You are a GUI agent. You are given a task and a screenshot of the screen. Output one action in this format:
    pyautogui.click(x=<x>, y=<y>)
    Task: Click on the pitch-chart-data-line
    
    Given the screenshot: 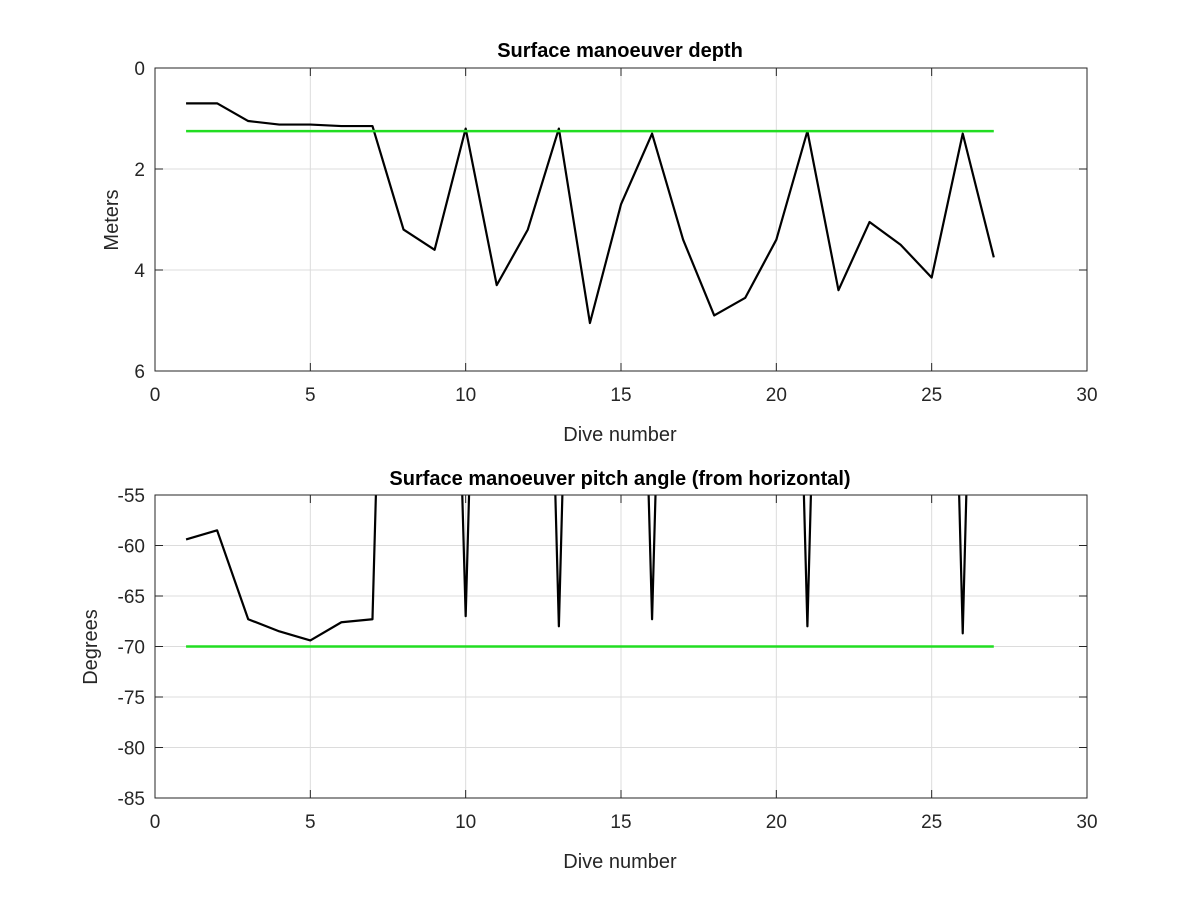 What is the action you would take?
    pyautogui.click(x=576, y=568)
    